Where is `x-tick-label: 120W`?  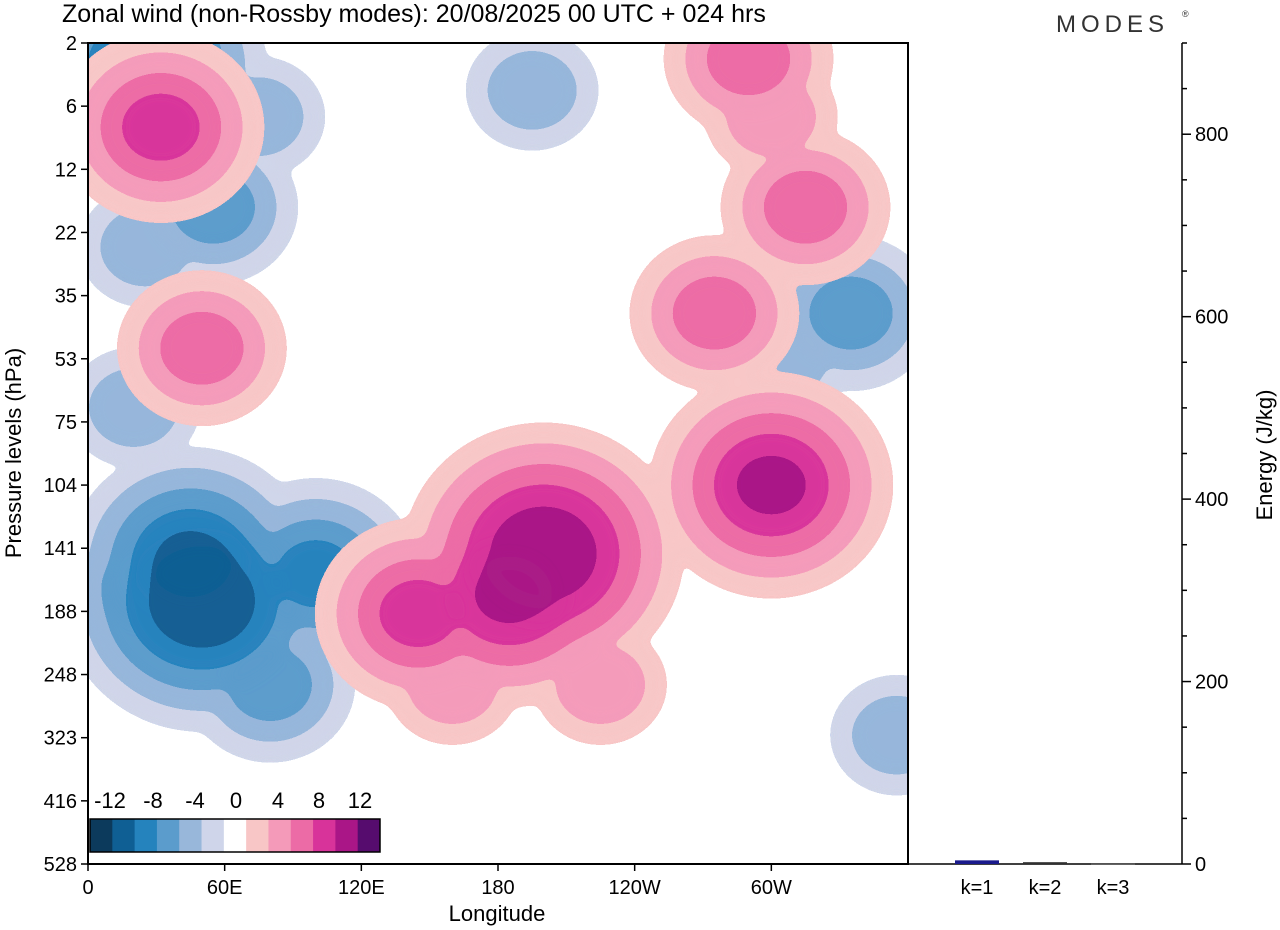 x-tick-label: 120W is located at coordinates (635, 888).